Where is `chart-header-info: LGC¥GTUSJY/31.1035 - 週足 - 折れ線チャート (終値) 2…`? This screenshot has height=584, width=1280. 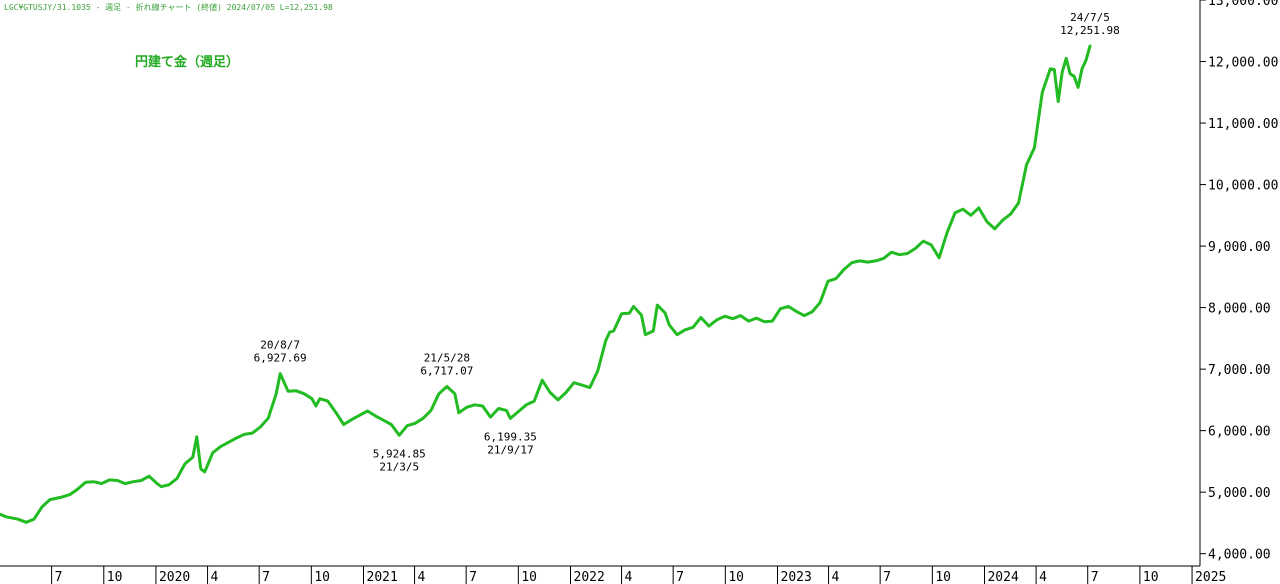 chart-header-info: LGC¥GTUSJY/31.1035 - 週足 - 折れ線チャート (終値) 2… is located at coordinates (168, 7).